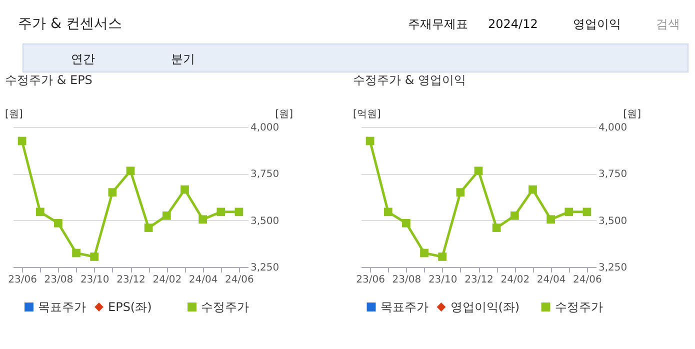 Image resolution: width=695 pixels, height=349 pixels. What do you see at coordinates (14, 114) in the screenshot?
I see `y-axis-title: [원]` at bounding box center [14, 114].